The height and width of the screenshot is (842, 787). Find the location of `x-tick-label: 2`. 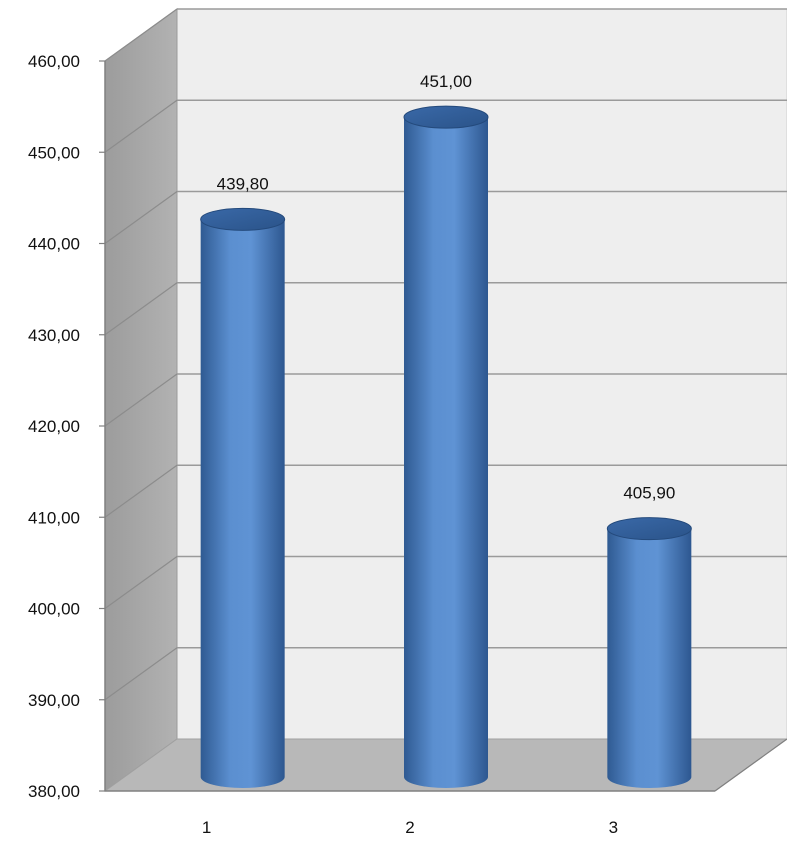

x-tick-label: 2 is located at coordinates (409, 827).